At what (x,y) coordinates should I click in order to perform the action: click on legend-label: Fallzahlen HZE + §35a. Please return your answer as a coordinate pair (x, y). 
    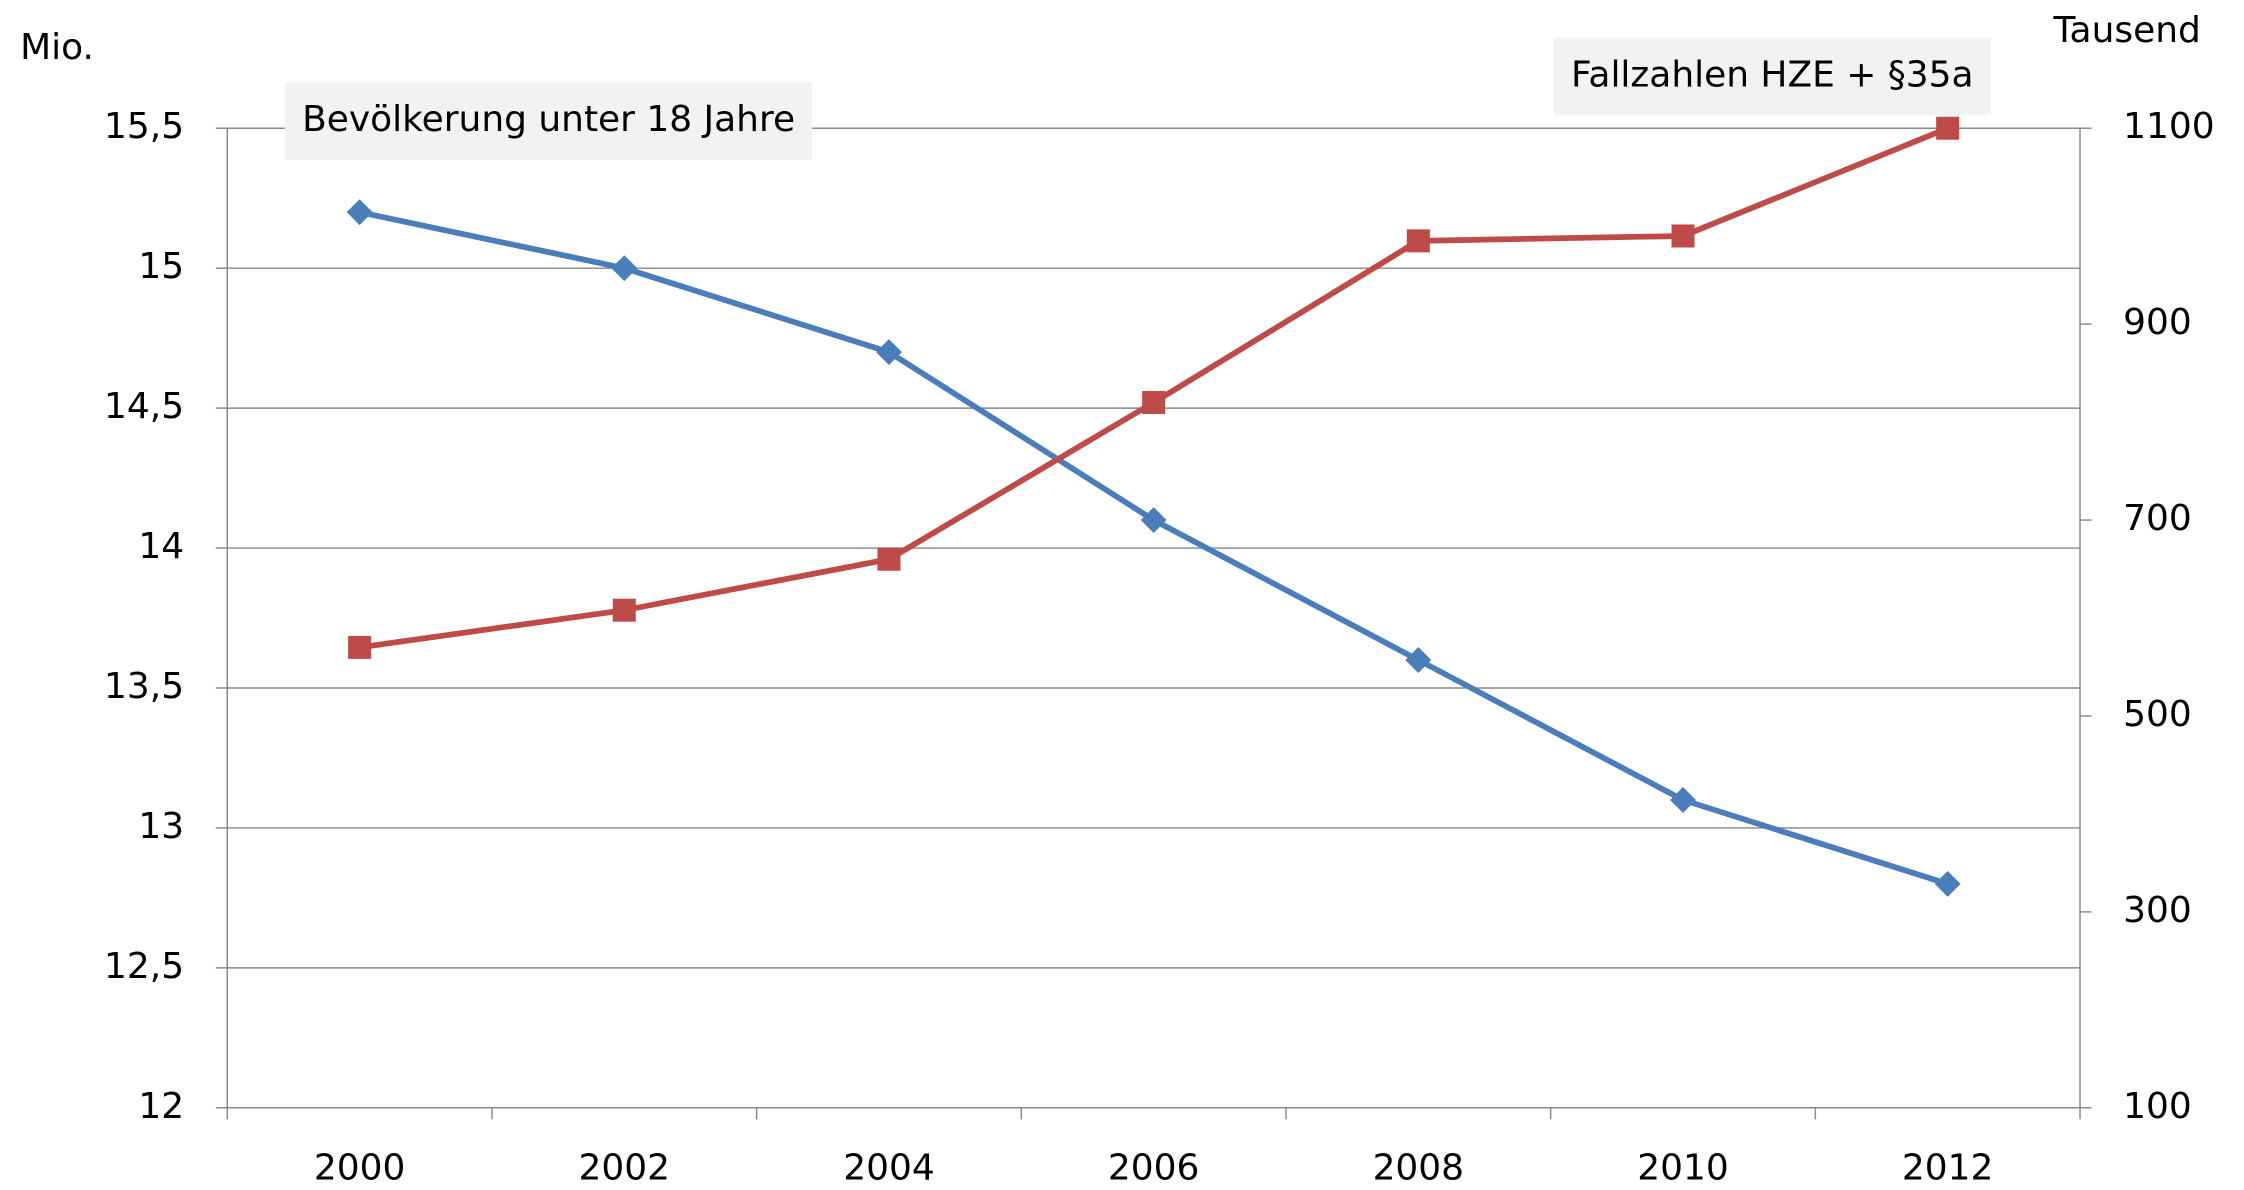
    Looking at the image, I should click on (1772, 74).